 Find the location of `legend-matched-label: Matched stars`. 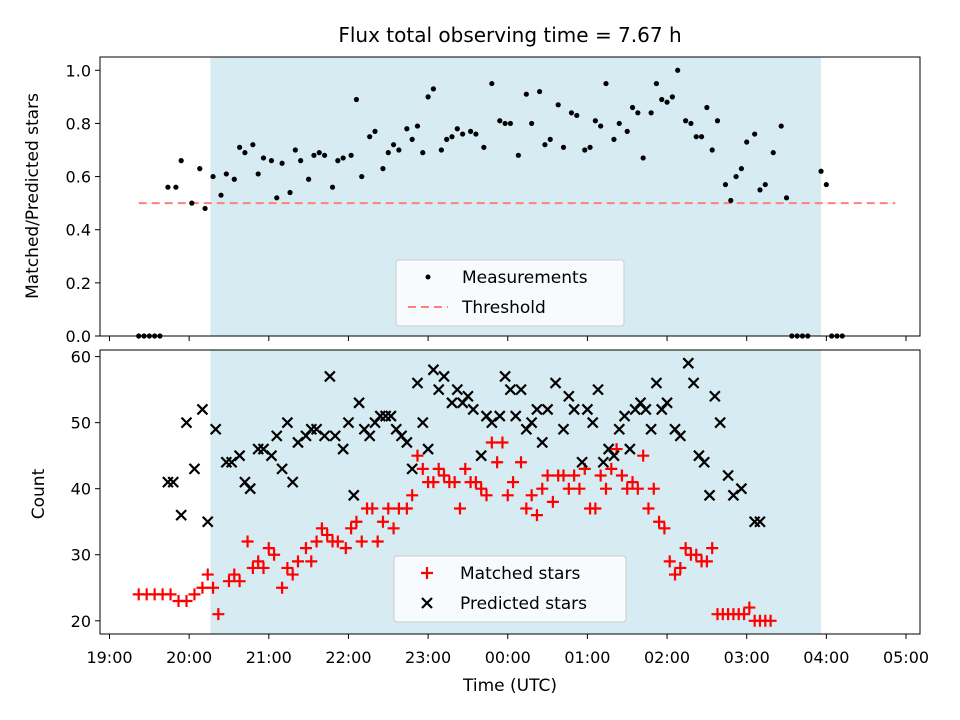

legend-matched-label: Matched stars is located at coordinates (520, 574).